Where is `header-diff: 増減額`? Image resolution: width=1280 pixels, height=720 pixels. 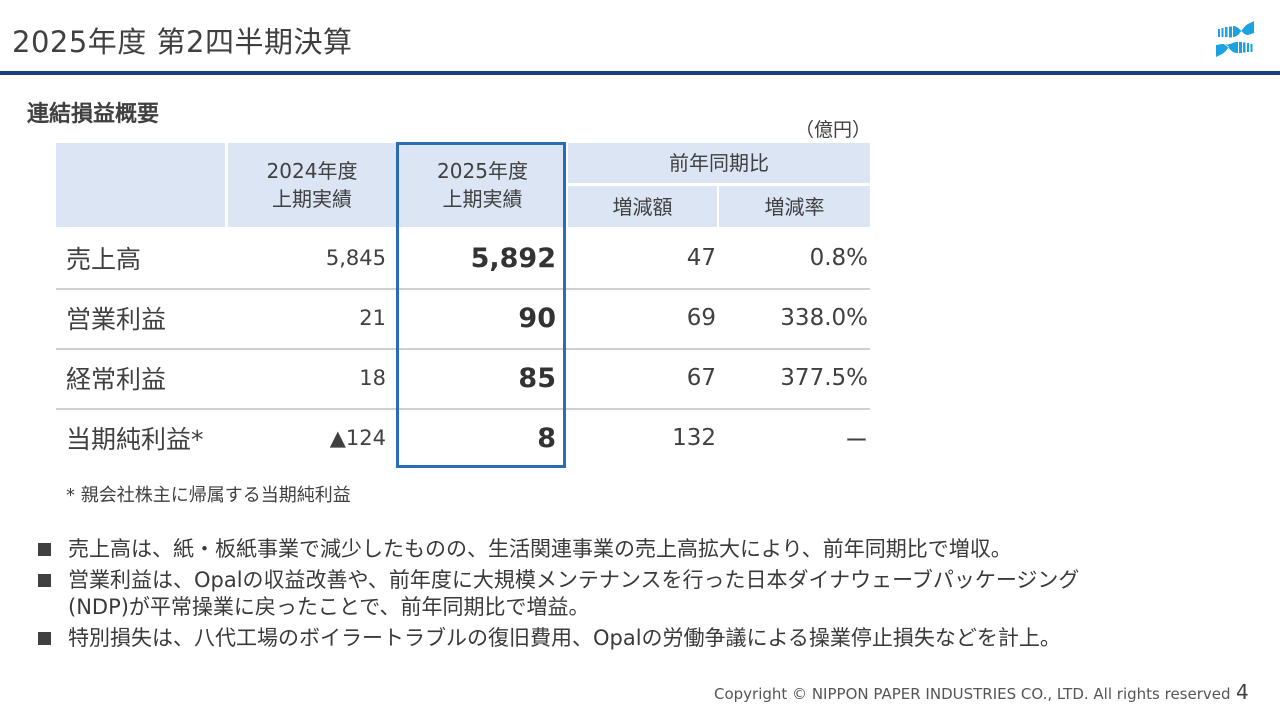 header-diff: 増減額 is located at coordinates (642, 206).